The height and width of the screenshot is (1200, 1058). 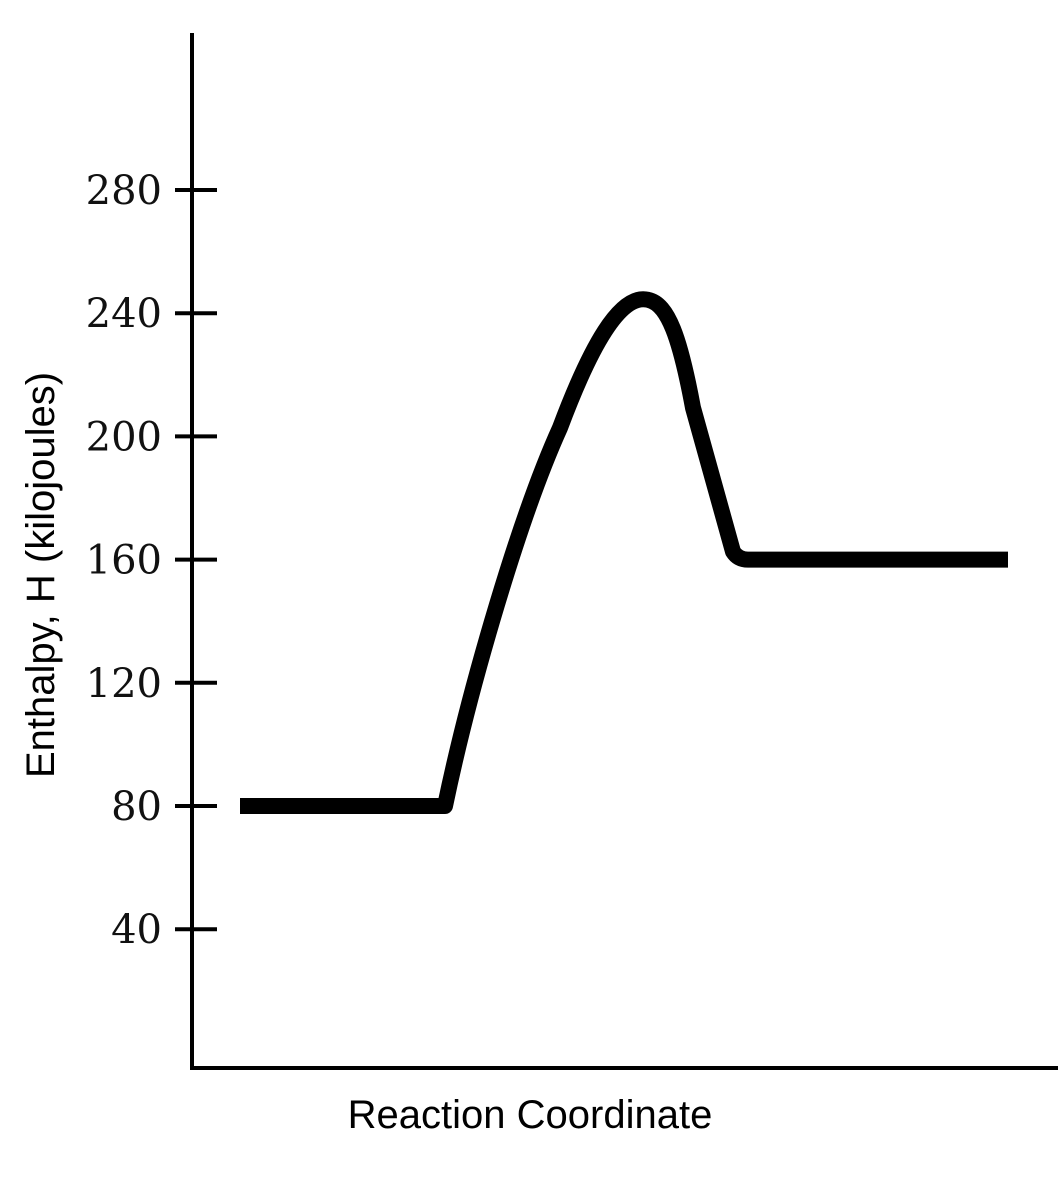 I want to click on y-axis-title: Enthalpy, H (kilojoules), so click(x=41, y=575).